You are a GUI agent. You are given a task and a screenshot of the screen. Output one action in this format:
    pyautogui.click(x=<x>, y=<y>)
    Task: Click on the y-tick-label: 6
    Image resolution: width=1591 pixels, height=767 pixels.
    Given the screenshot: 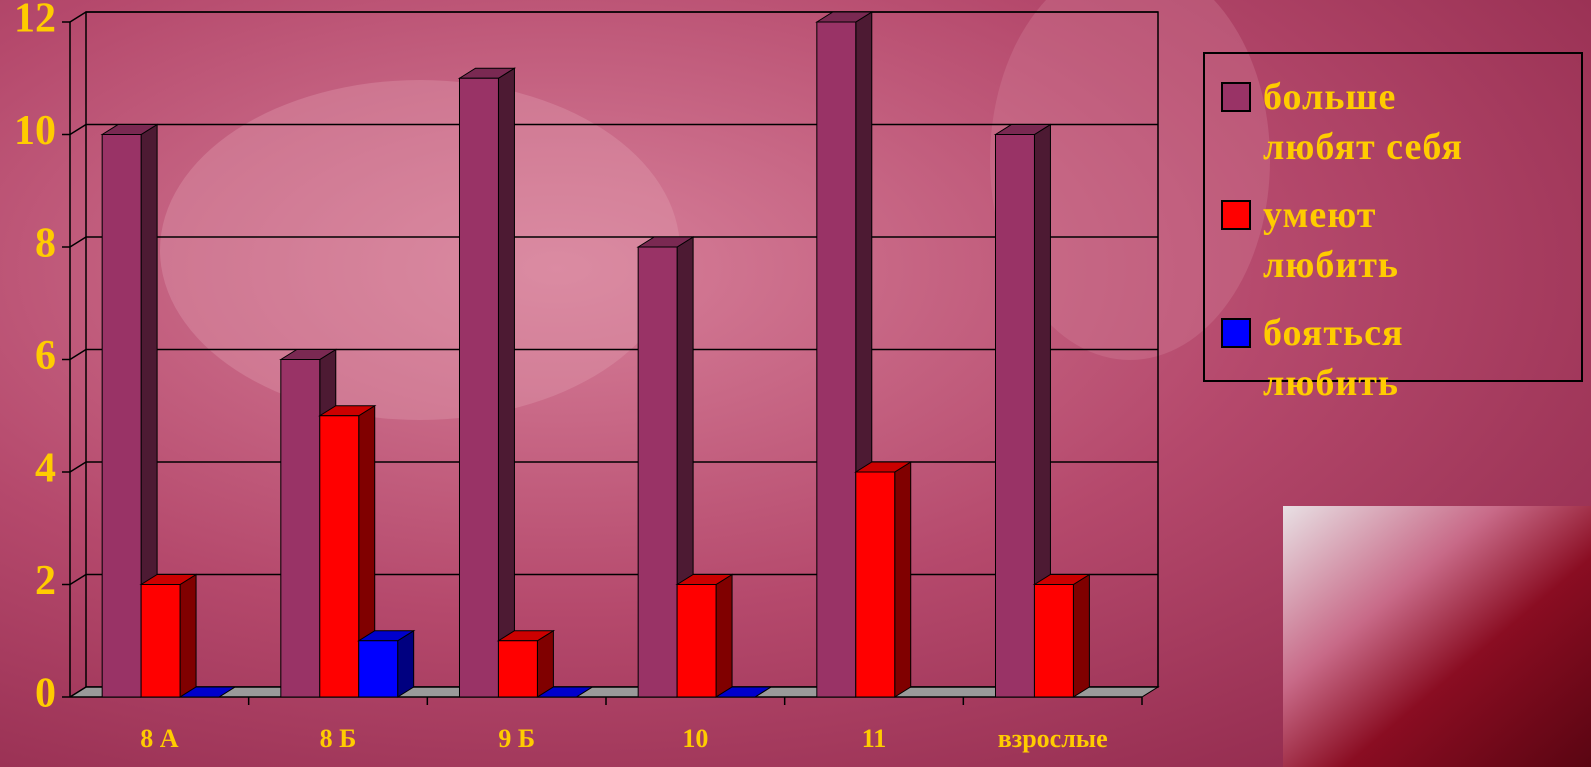 What is the action you would take?
    pyautogui.click(x=45, y=356)
    